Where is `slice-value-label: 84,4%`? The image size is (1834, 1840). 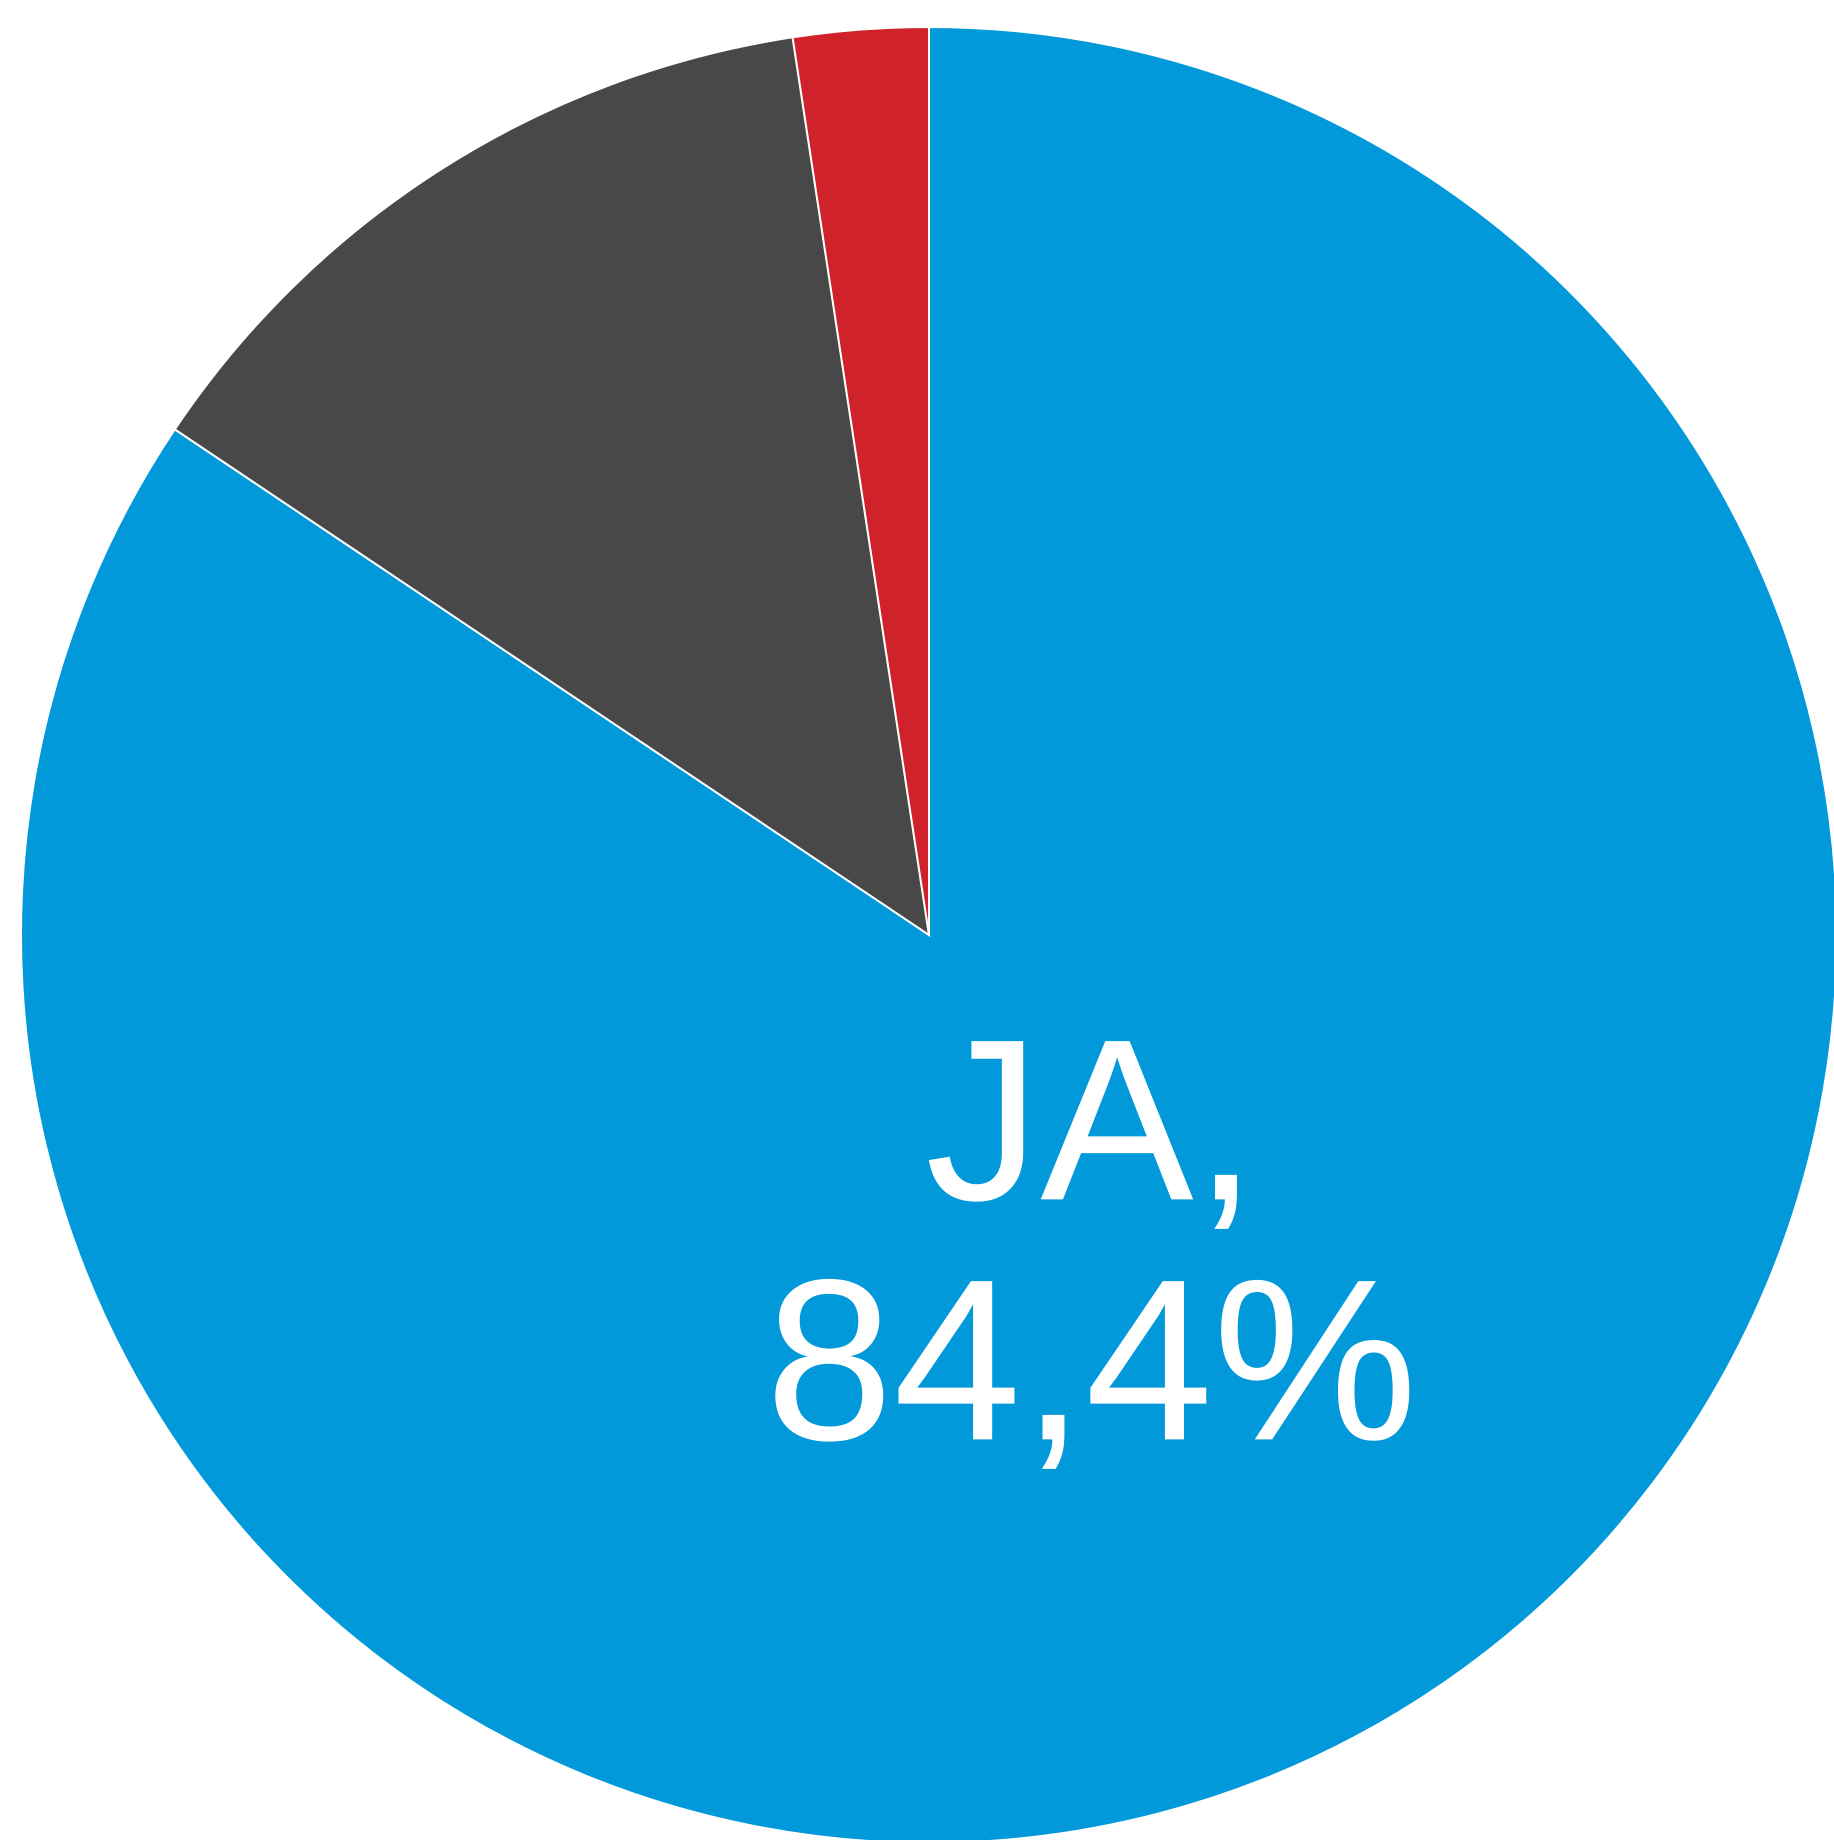 slice-value-label: 84,4% is located at coordinates (1091, 1359).